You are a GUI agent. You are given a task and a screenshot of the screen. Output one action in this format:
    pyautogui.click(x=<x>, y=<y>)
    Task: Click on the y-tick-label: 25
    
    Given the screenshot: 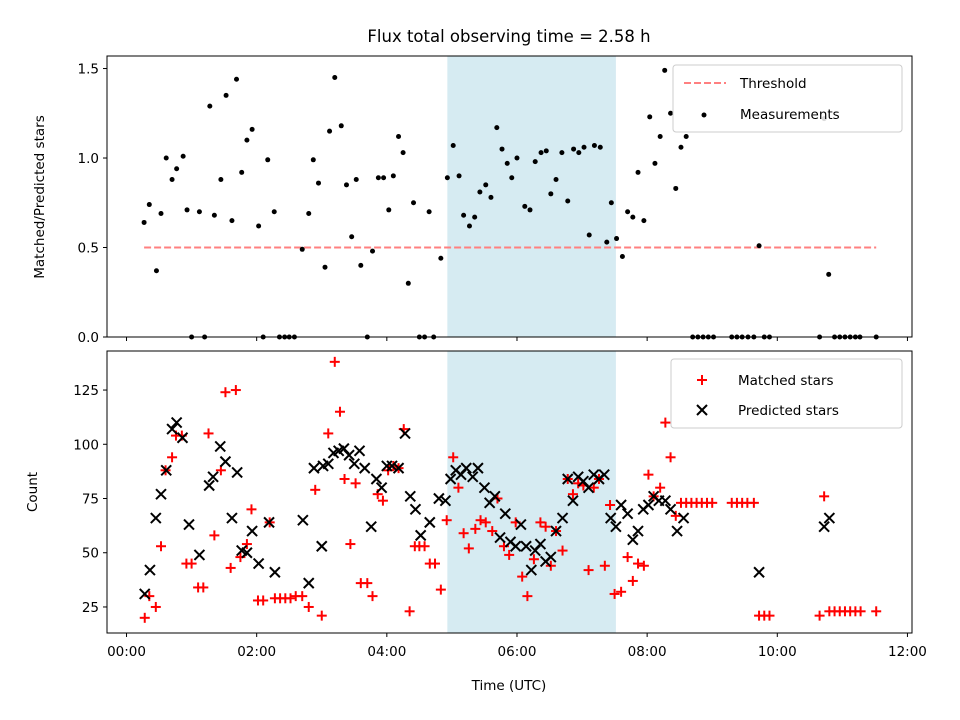 What is the action you would take?
    pyautogui.click(x=90, y=608)
    